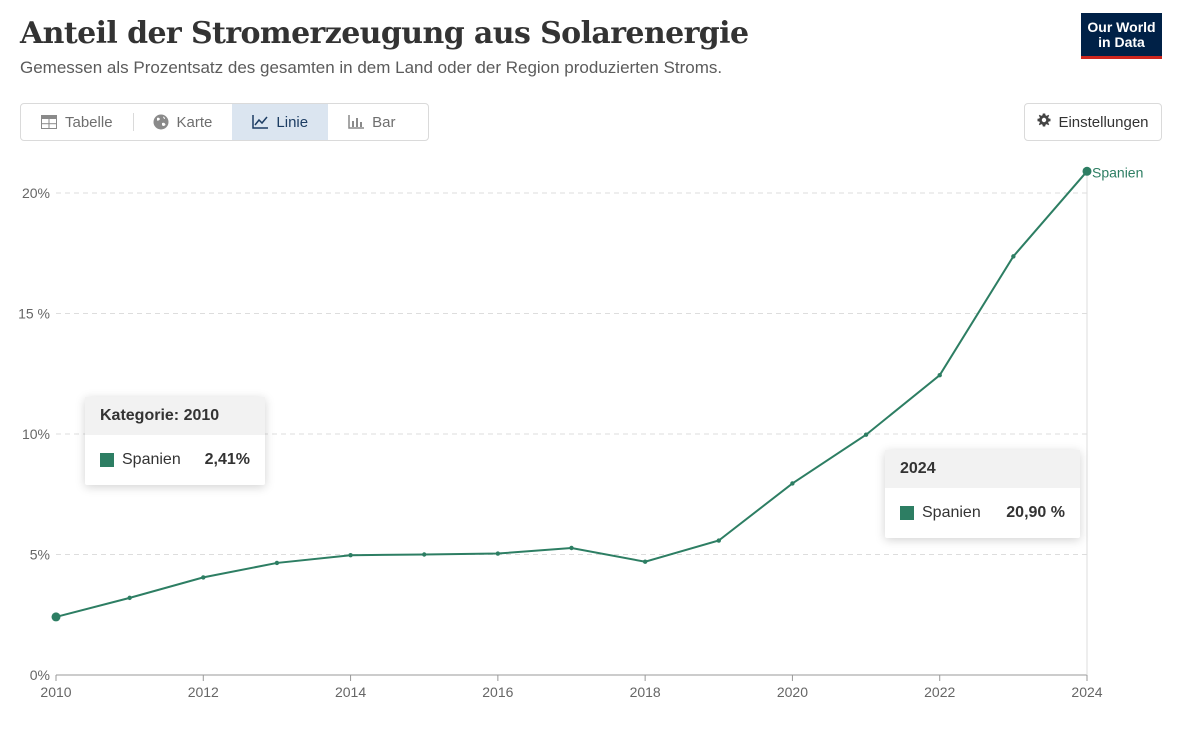  I want to click on x-tick-label: 2020, so click(792, 692).